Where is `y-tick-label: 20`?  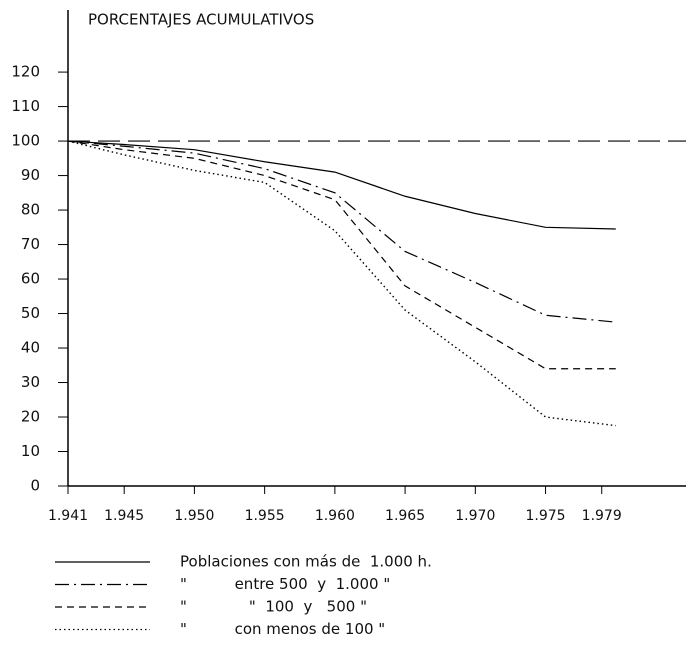 y-tick-label: 20 is located at coordinates (30, 417).